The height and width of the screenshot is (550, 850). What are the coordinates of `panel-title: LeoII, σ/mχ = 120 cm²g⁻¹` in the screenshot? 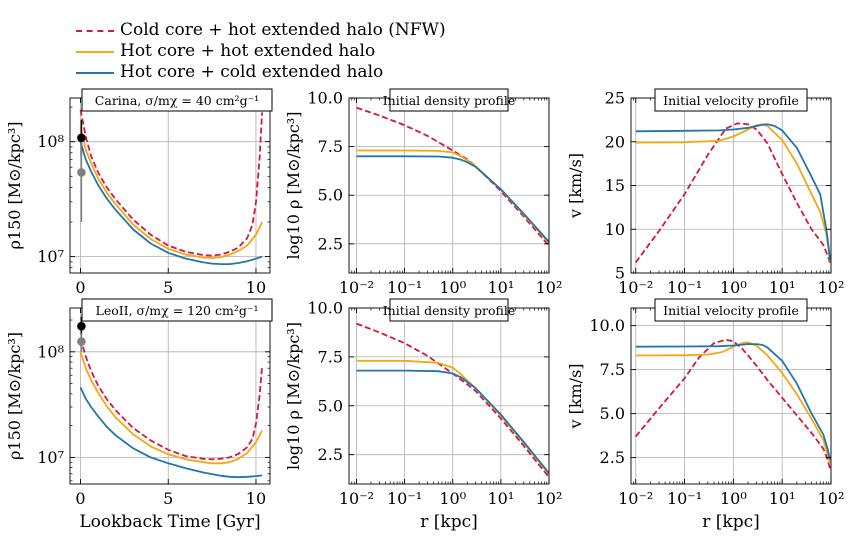 It's located at (177, 310).